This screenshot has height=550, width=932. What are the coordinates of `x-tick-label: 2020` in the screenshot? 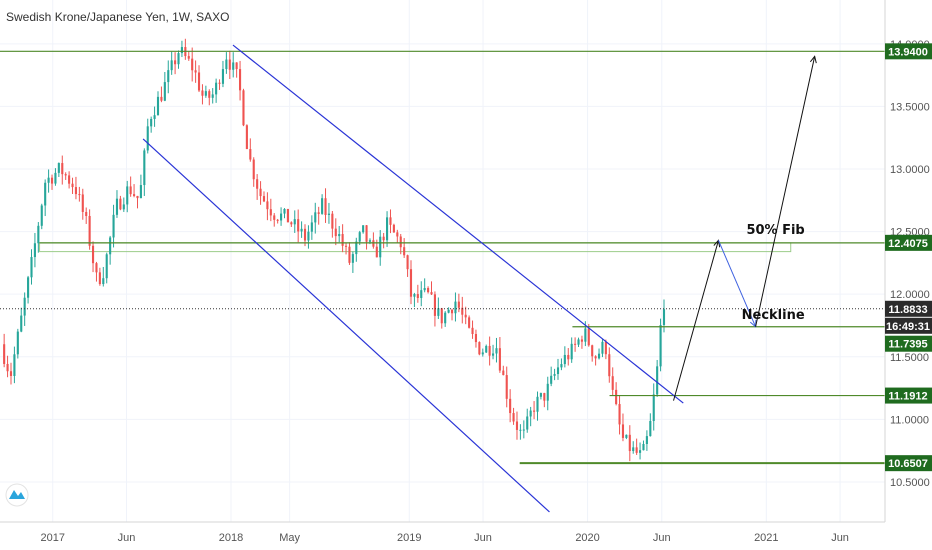 It's located at (587, 538).